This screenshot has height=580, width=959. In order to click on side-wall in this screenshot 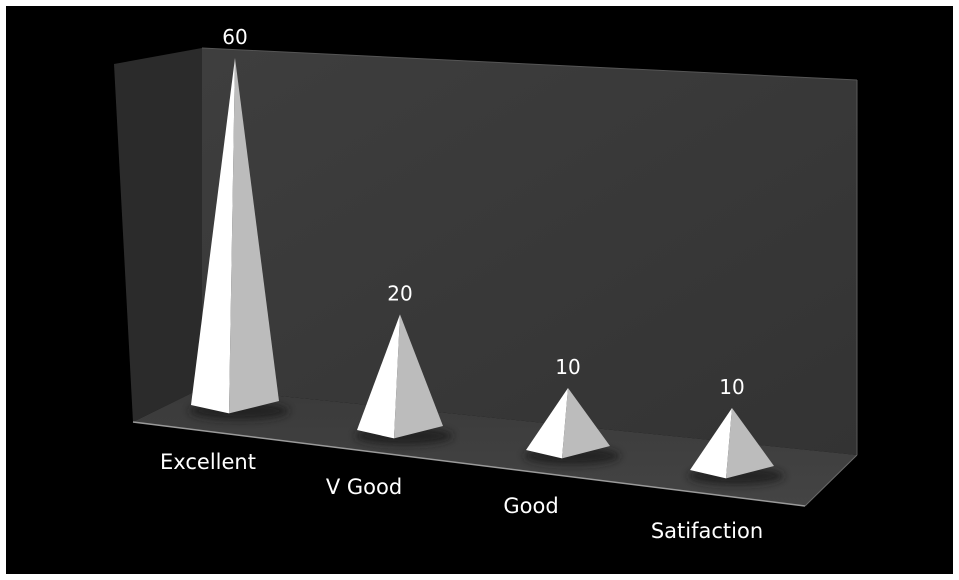, I will do `click(158, 235)`.